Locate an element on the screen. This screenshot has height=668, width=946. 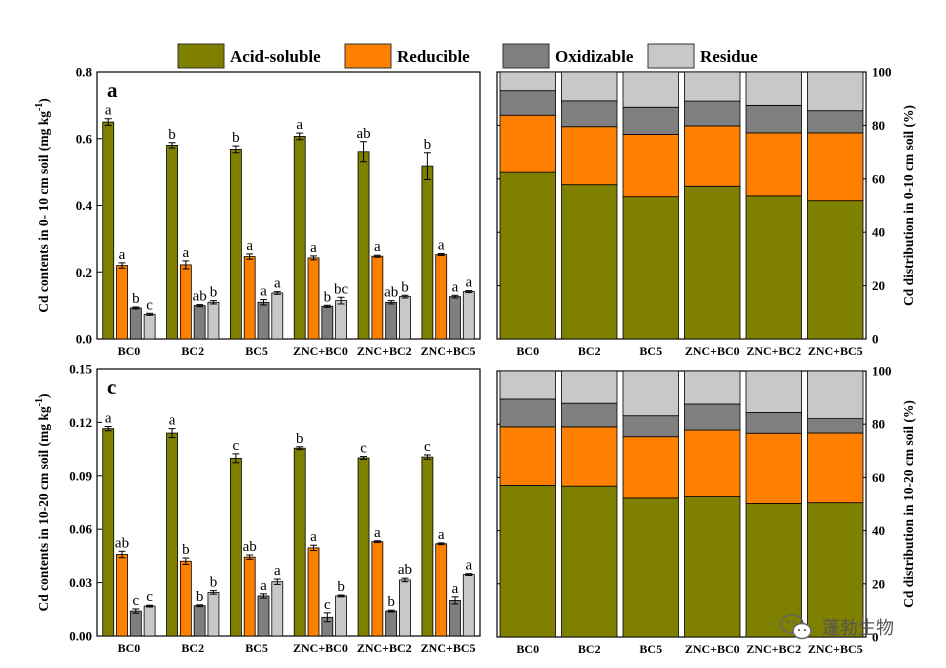
y-tick-label: 20 is located at coordinates (878, 583).